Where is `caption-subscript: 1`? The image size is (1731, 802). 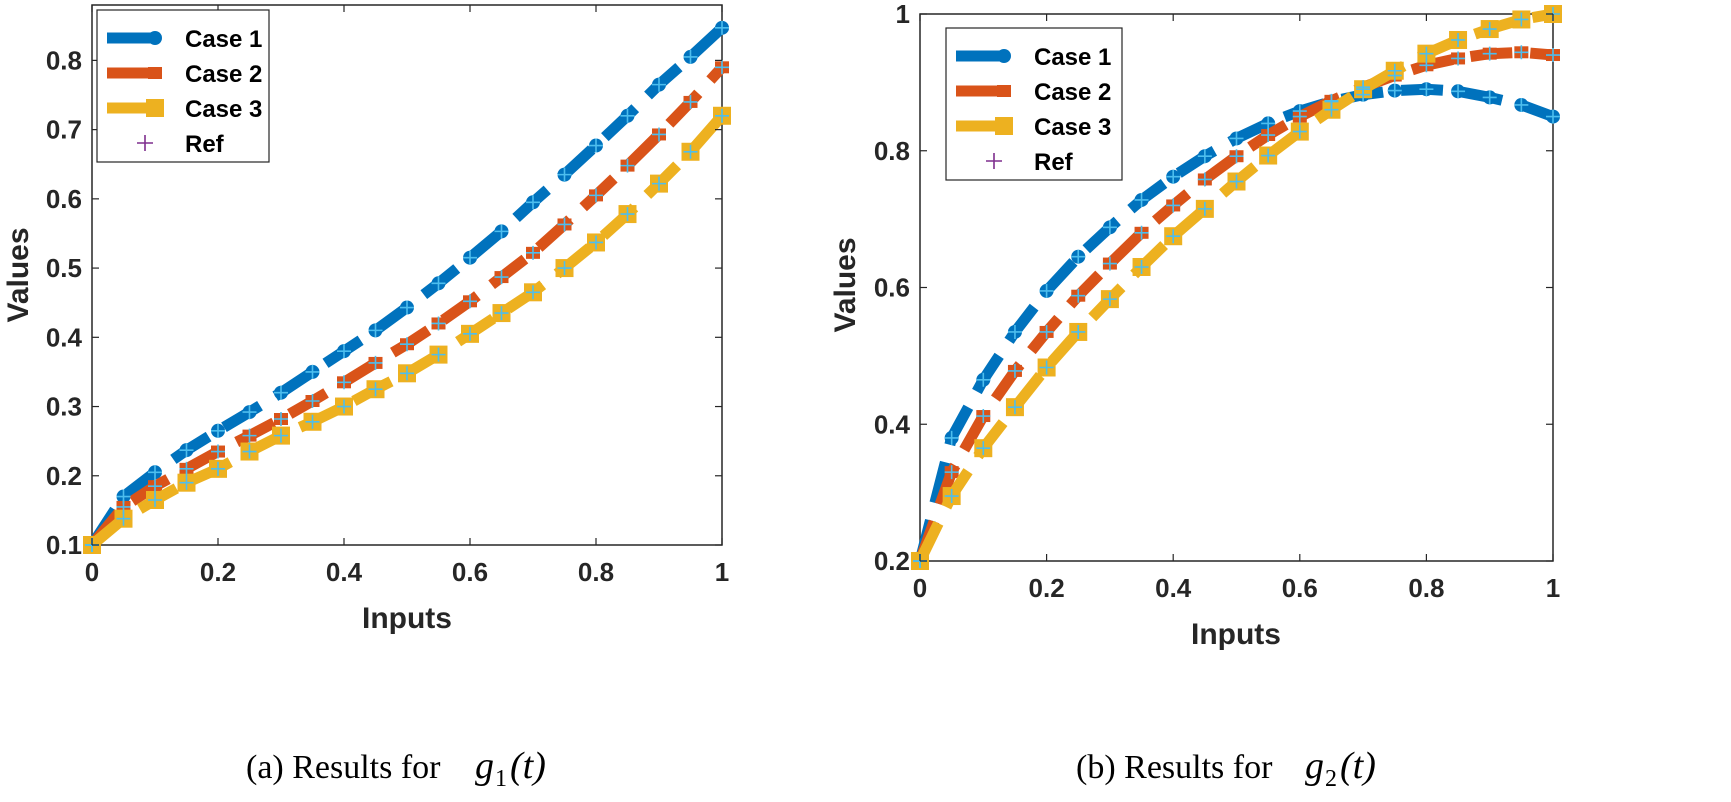 caption-subscript: 1 is located at coordinates (501, 779).